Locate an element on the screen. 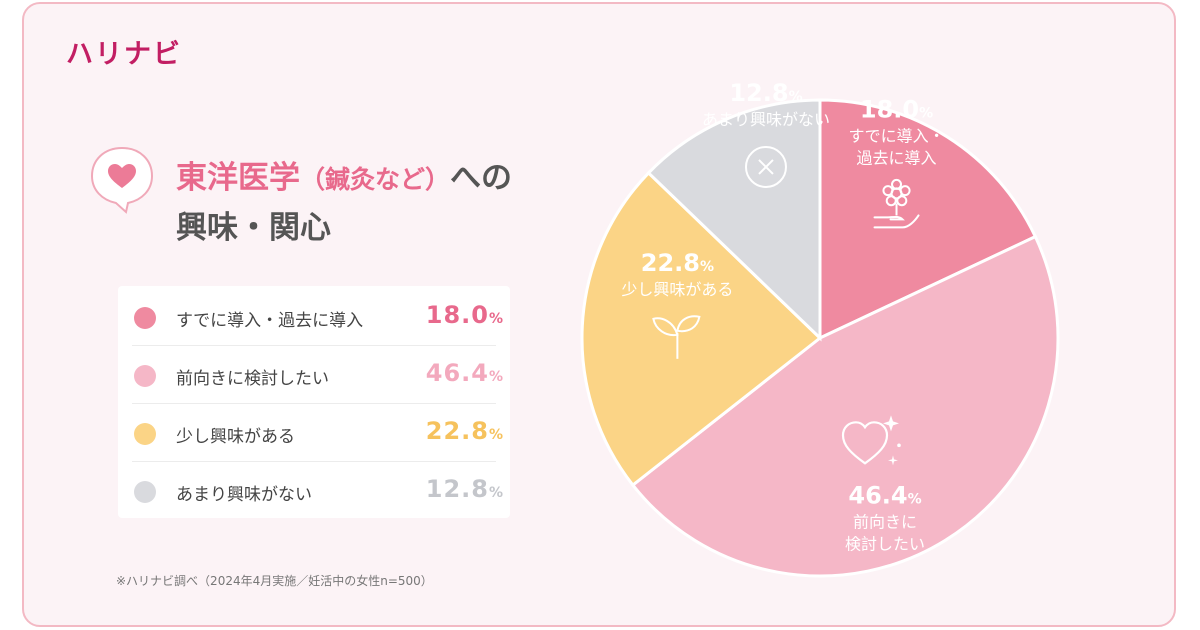 Image resolution: width=1200 pixels, height=630 pixels. legend-label: すでに導入・過去に導入 is located at coordinates (270, 321).